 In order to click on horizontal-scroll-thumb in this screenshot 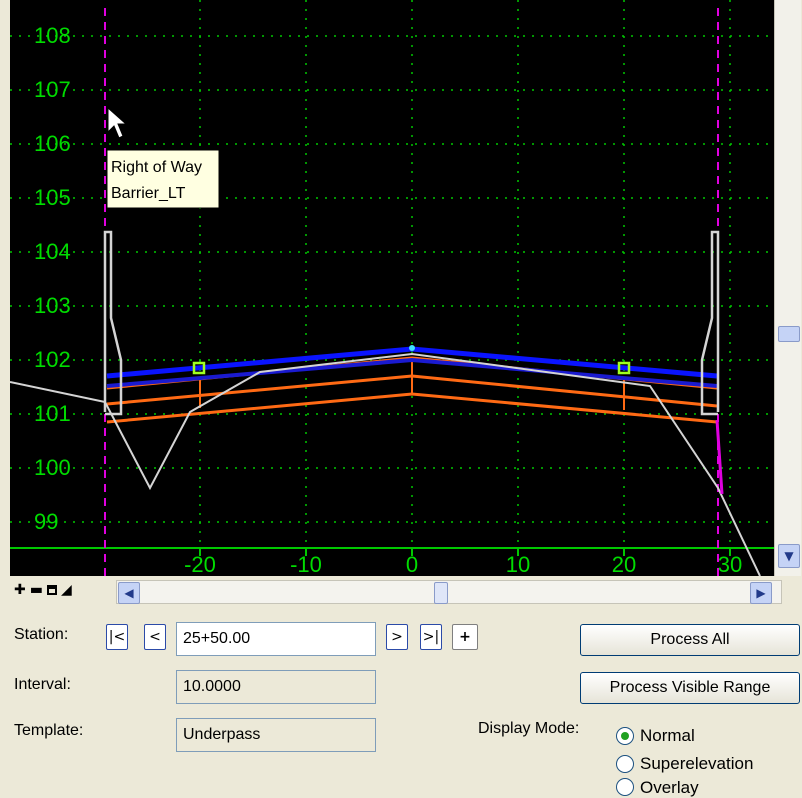, I will do `click(441, 593)`.